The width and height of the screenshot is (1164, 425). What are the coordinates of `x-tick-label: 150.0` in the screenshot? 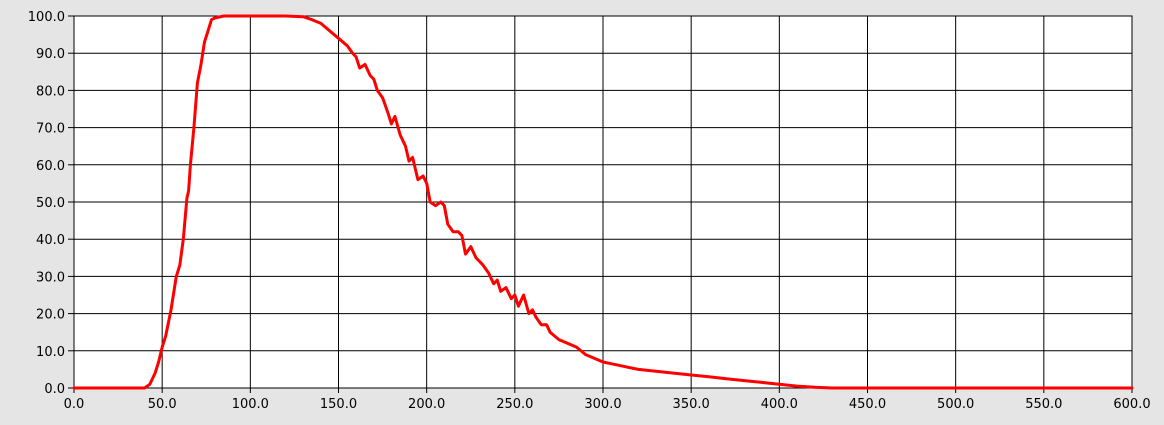 It's located at (338, 404).